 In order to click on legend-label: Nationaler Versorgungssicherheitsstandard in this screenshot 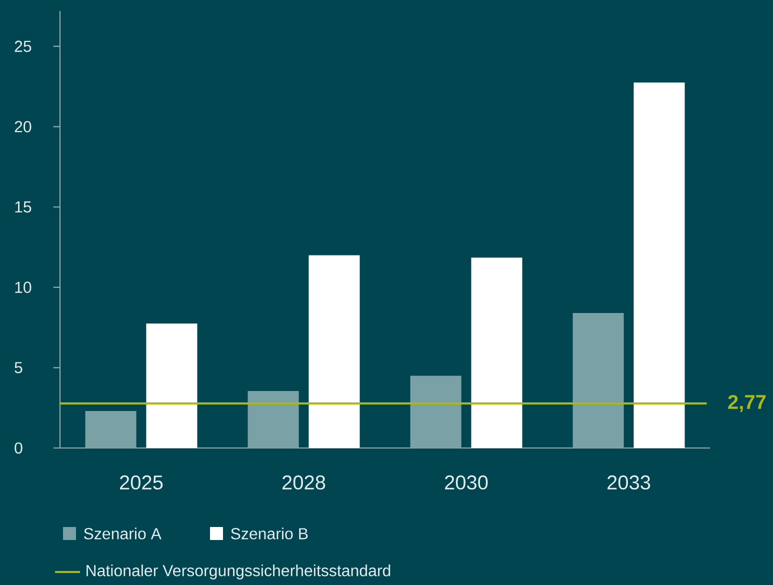, I will do `click(238, 572)`.